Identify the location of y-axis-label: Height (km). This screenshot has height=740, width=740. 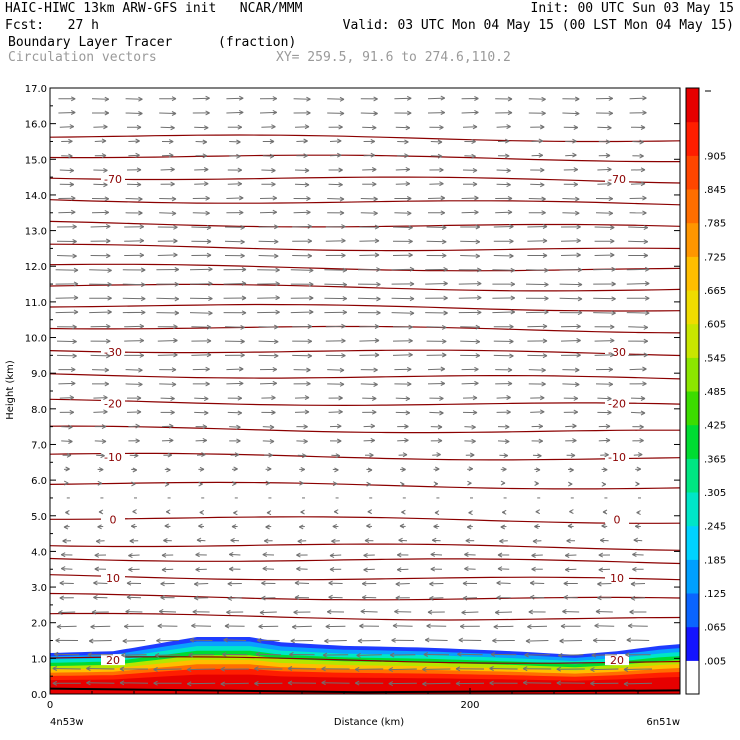
(10, 390).